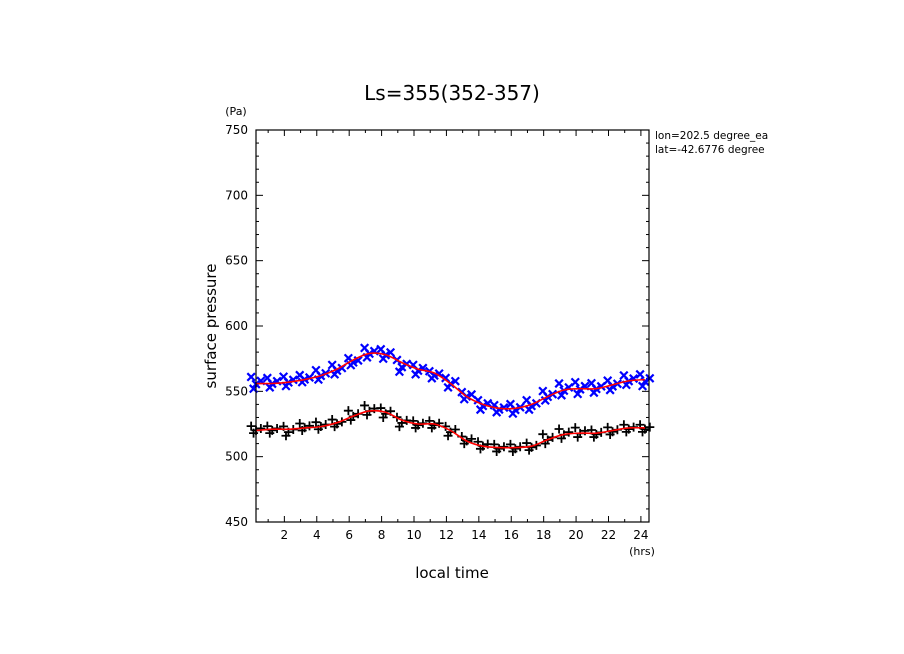 This screenshot has width=904, height=654. I want to click on data-markers, so click(450, 399).